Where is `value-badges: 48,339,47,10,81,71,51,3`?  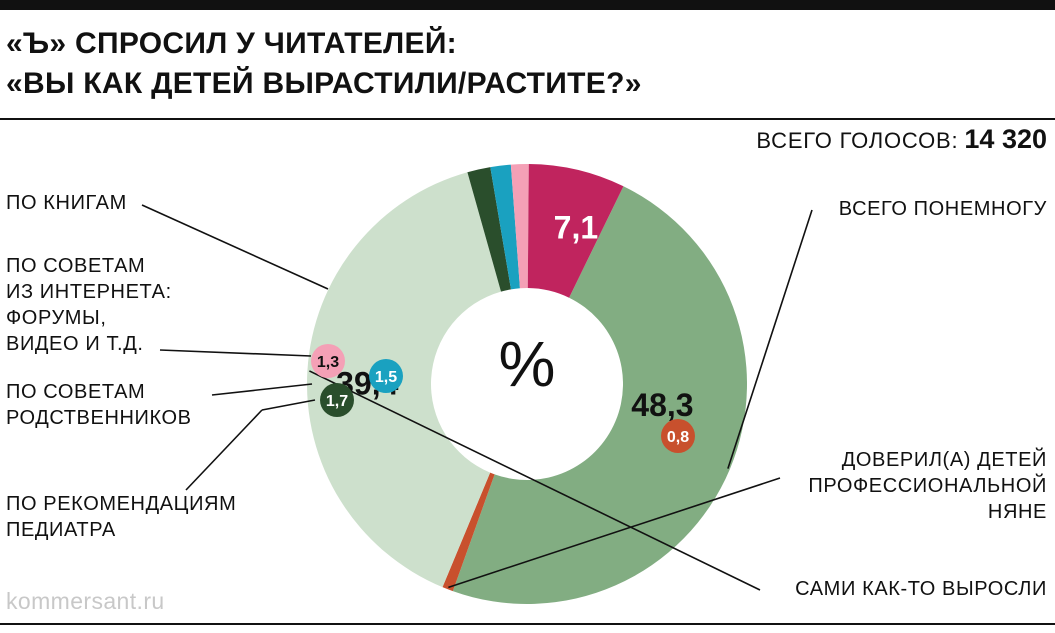
value-badges: 48,339,47,10,81,71,51,3 is located at coordinates (503, 331).